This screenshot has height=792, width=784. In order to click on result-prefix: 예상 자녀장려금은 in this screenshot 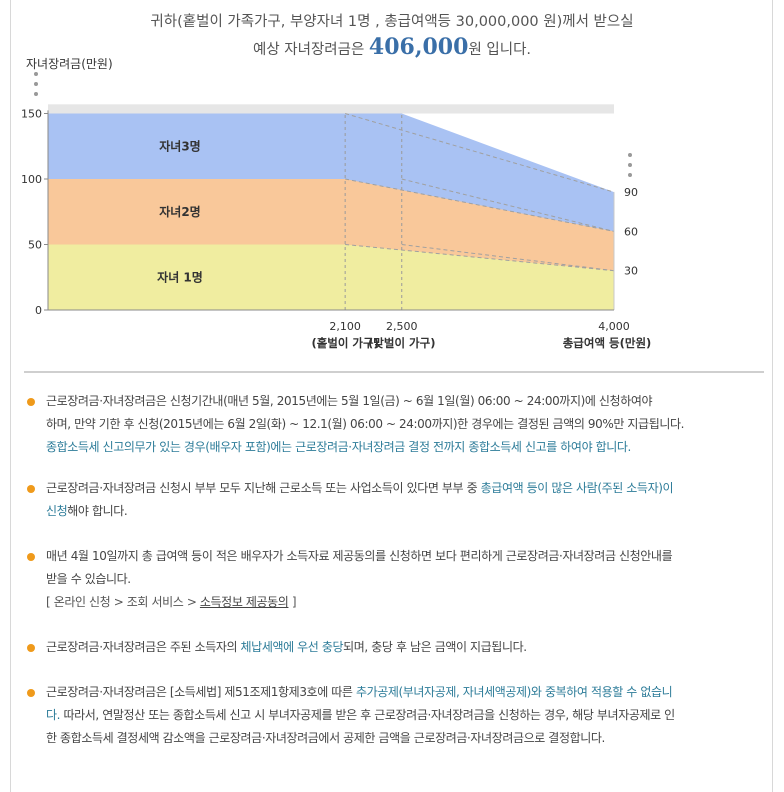, I will do `click(310, 50)`.